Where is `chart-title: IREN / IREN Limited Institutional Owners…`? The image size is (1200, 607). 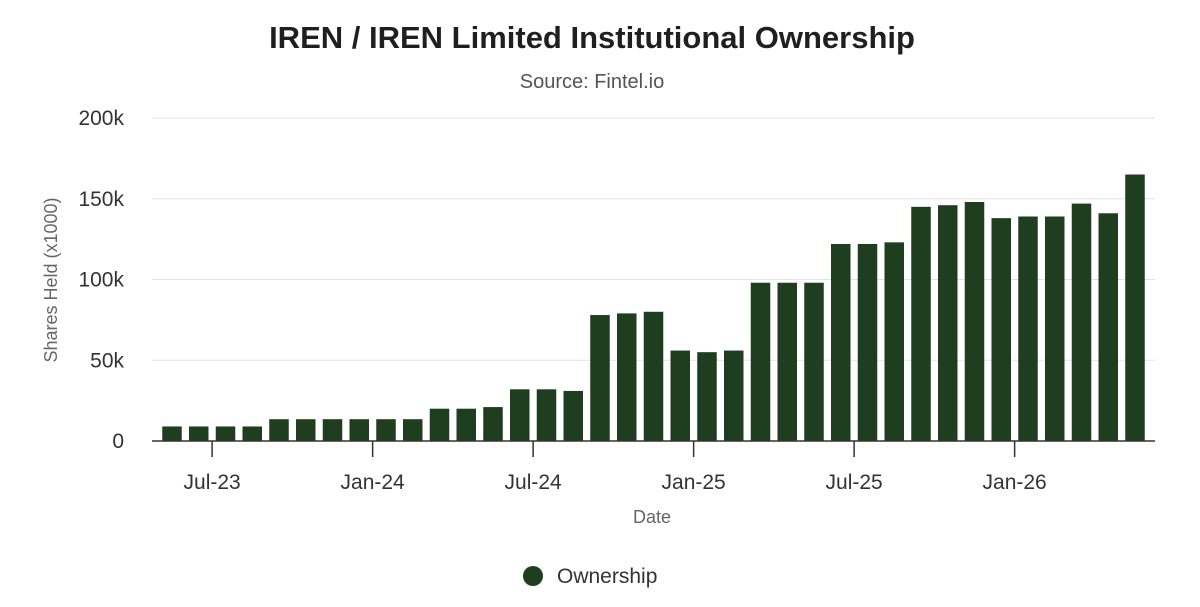
chart-title: IREN / IREN Limited Institutional Owners… is located at coordinates (592, 37).